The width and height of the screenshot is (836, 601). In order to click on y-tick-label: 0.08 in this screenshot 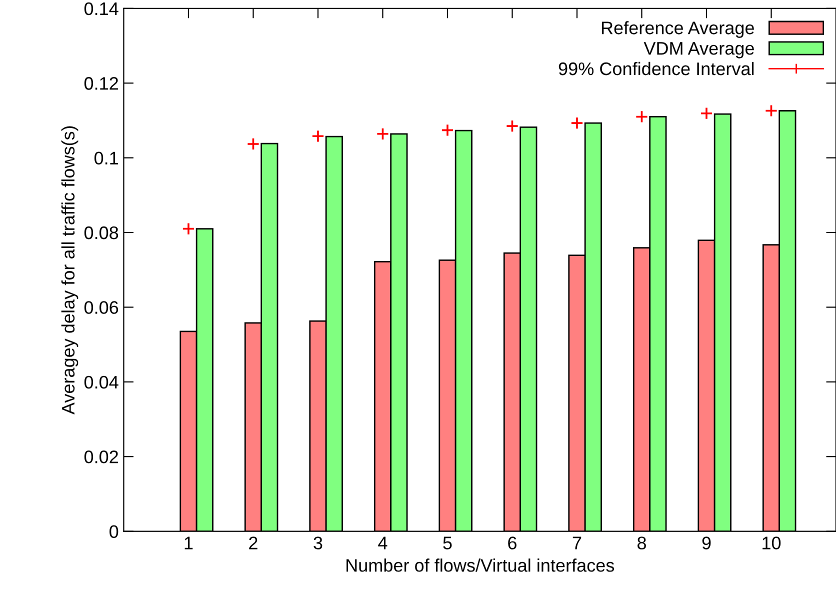, I will do `click(101, 233)`.